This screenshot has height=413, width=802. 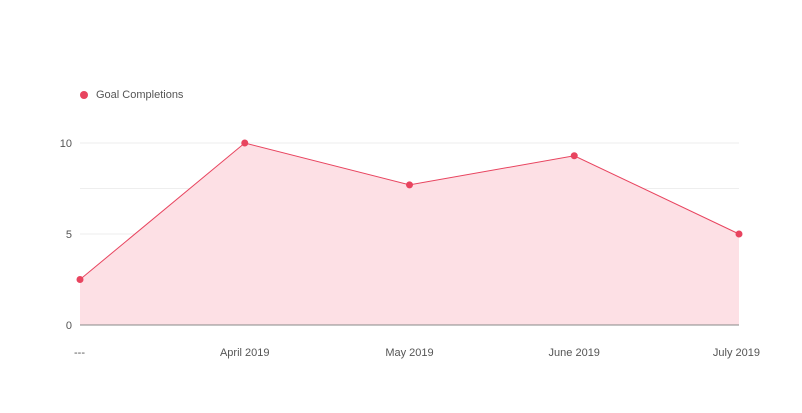 I want to click on y-tick-label: 10, so click(x=66, y=144).